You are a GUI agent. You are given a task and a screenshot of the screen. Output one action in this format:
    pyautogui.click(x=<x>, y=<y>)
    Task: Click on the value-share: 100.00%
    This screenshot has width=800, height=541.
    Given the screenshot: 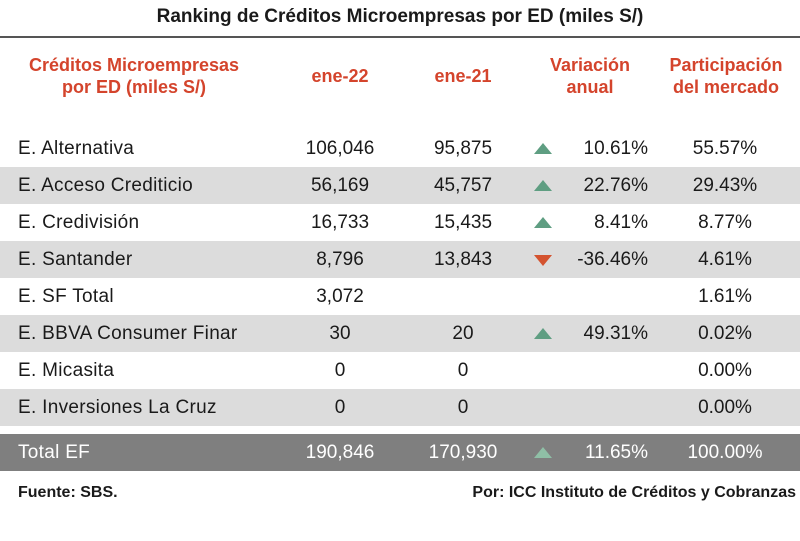 What is the action you would take?
    pyautogui.click(x=725, y=452)
    